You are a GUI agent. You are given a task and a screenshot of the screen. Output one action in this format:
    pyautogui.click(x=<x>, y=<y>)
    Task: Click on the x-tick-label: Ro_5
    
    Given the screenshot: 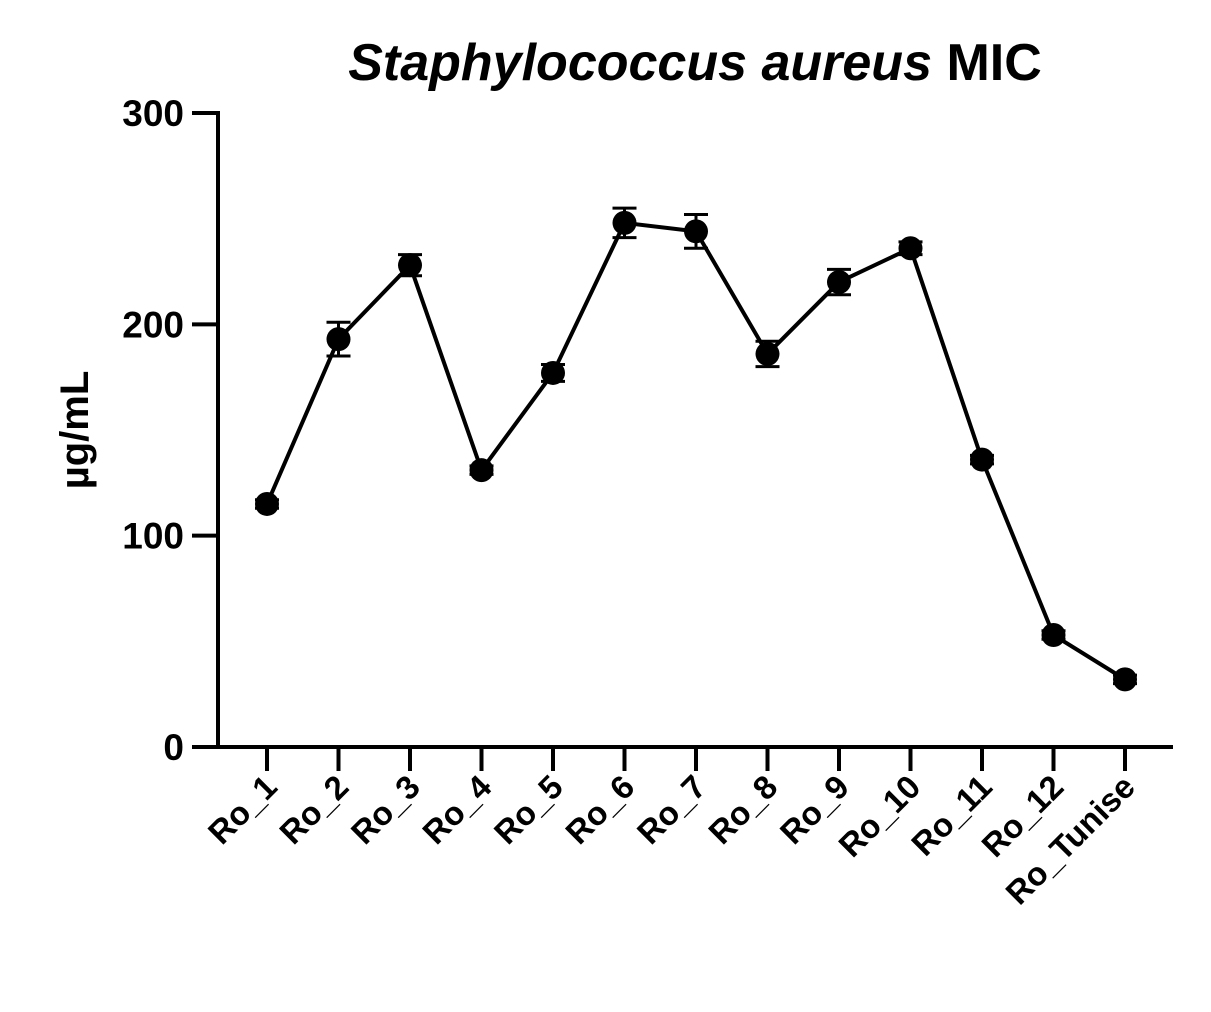 What is the action you would take?
    pyautogui.click(x=528, y=809)
    